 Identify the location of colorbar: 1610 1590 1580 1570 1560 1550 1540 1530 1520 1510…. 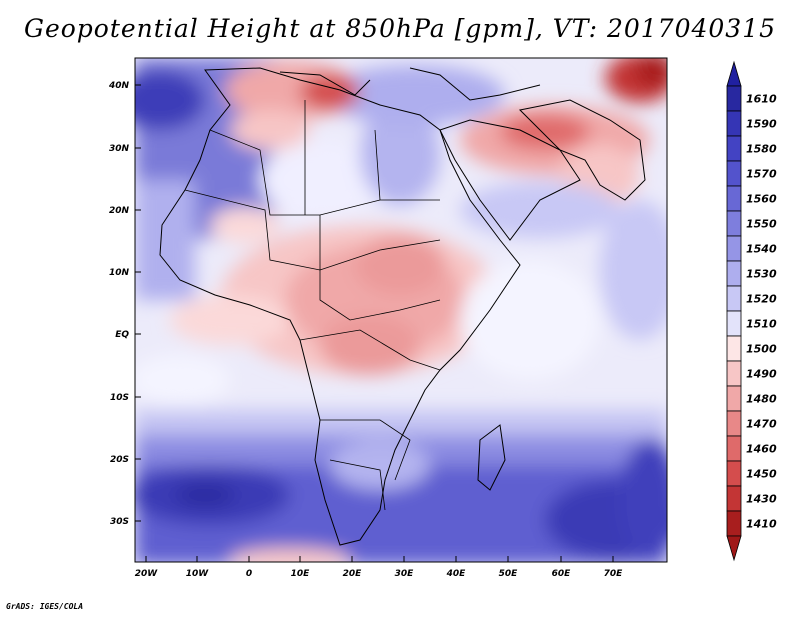
(751, 311).